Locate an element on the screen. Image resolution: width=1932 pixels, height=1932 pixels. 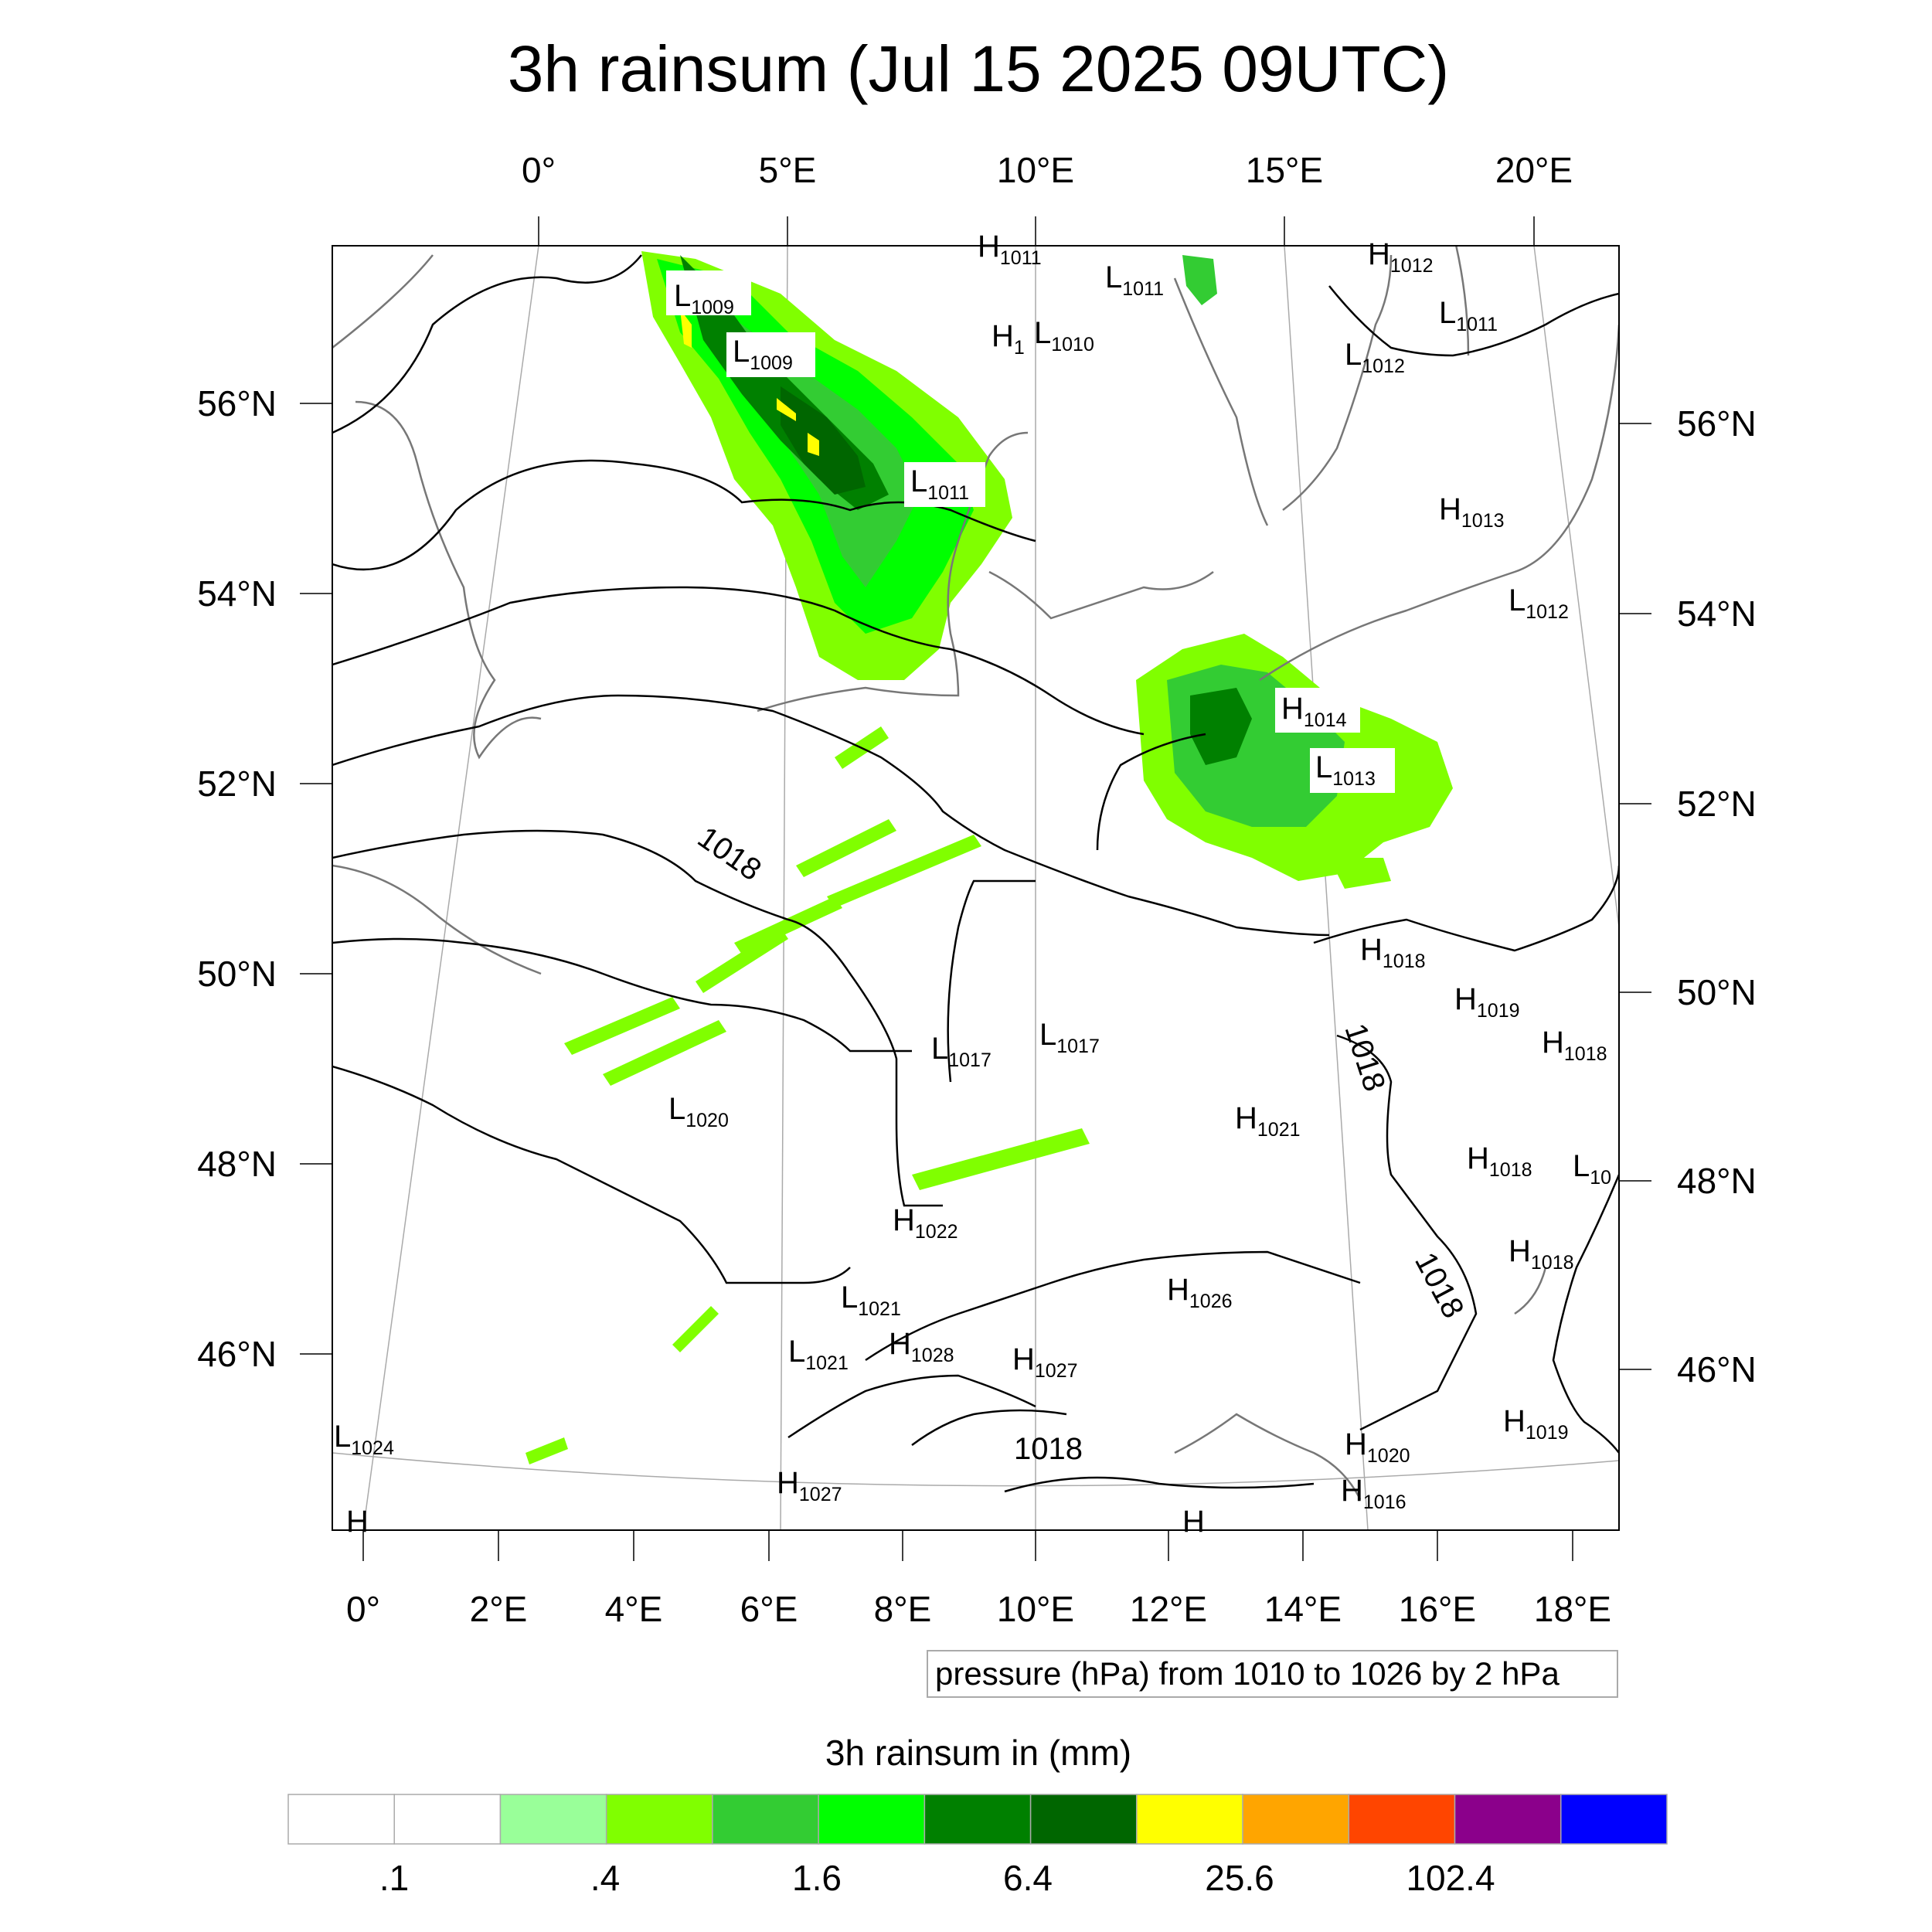
bottom-lon-label: 12°E is located at coordinates (1169, 1609).